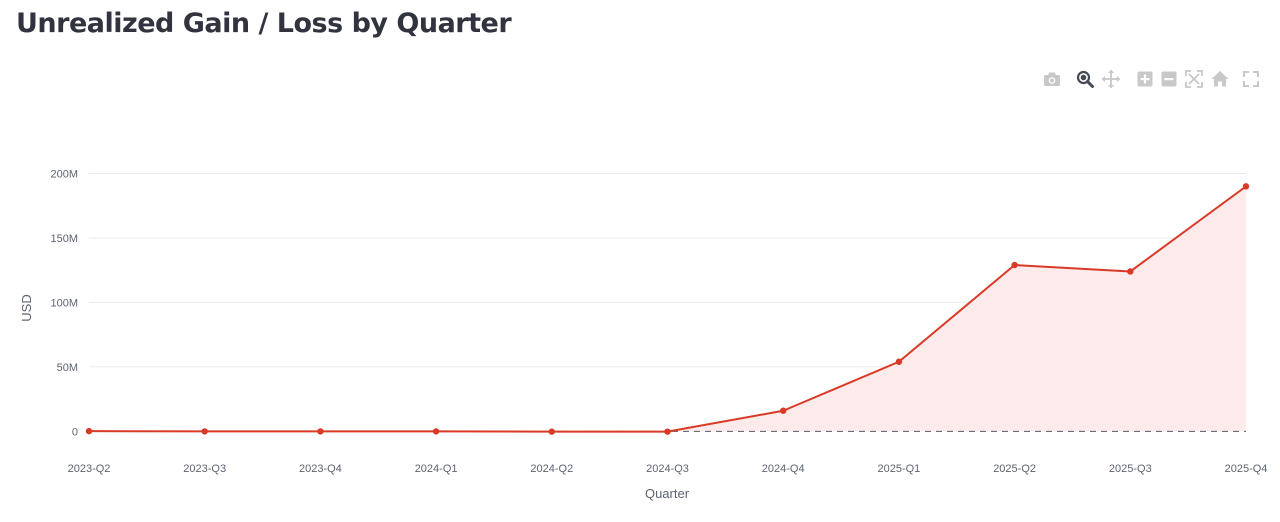 The height and width of the screenshot is (522, 1280). Describe the element at coordinates (667, 493) in the screenshot. I see `x-axis-title: Quarter` at that location.